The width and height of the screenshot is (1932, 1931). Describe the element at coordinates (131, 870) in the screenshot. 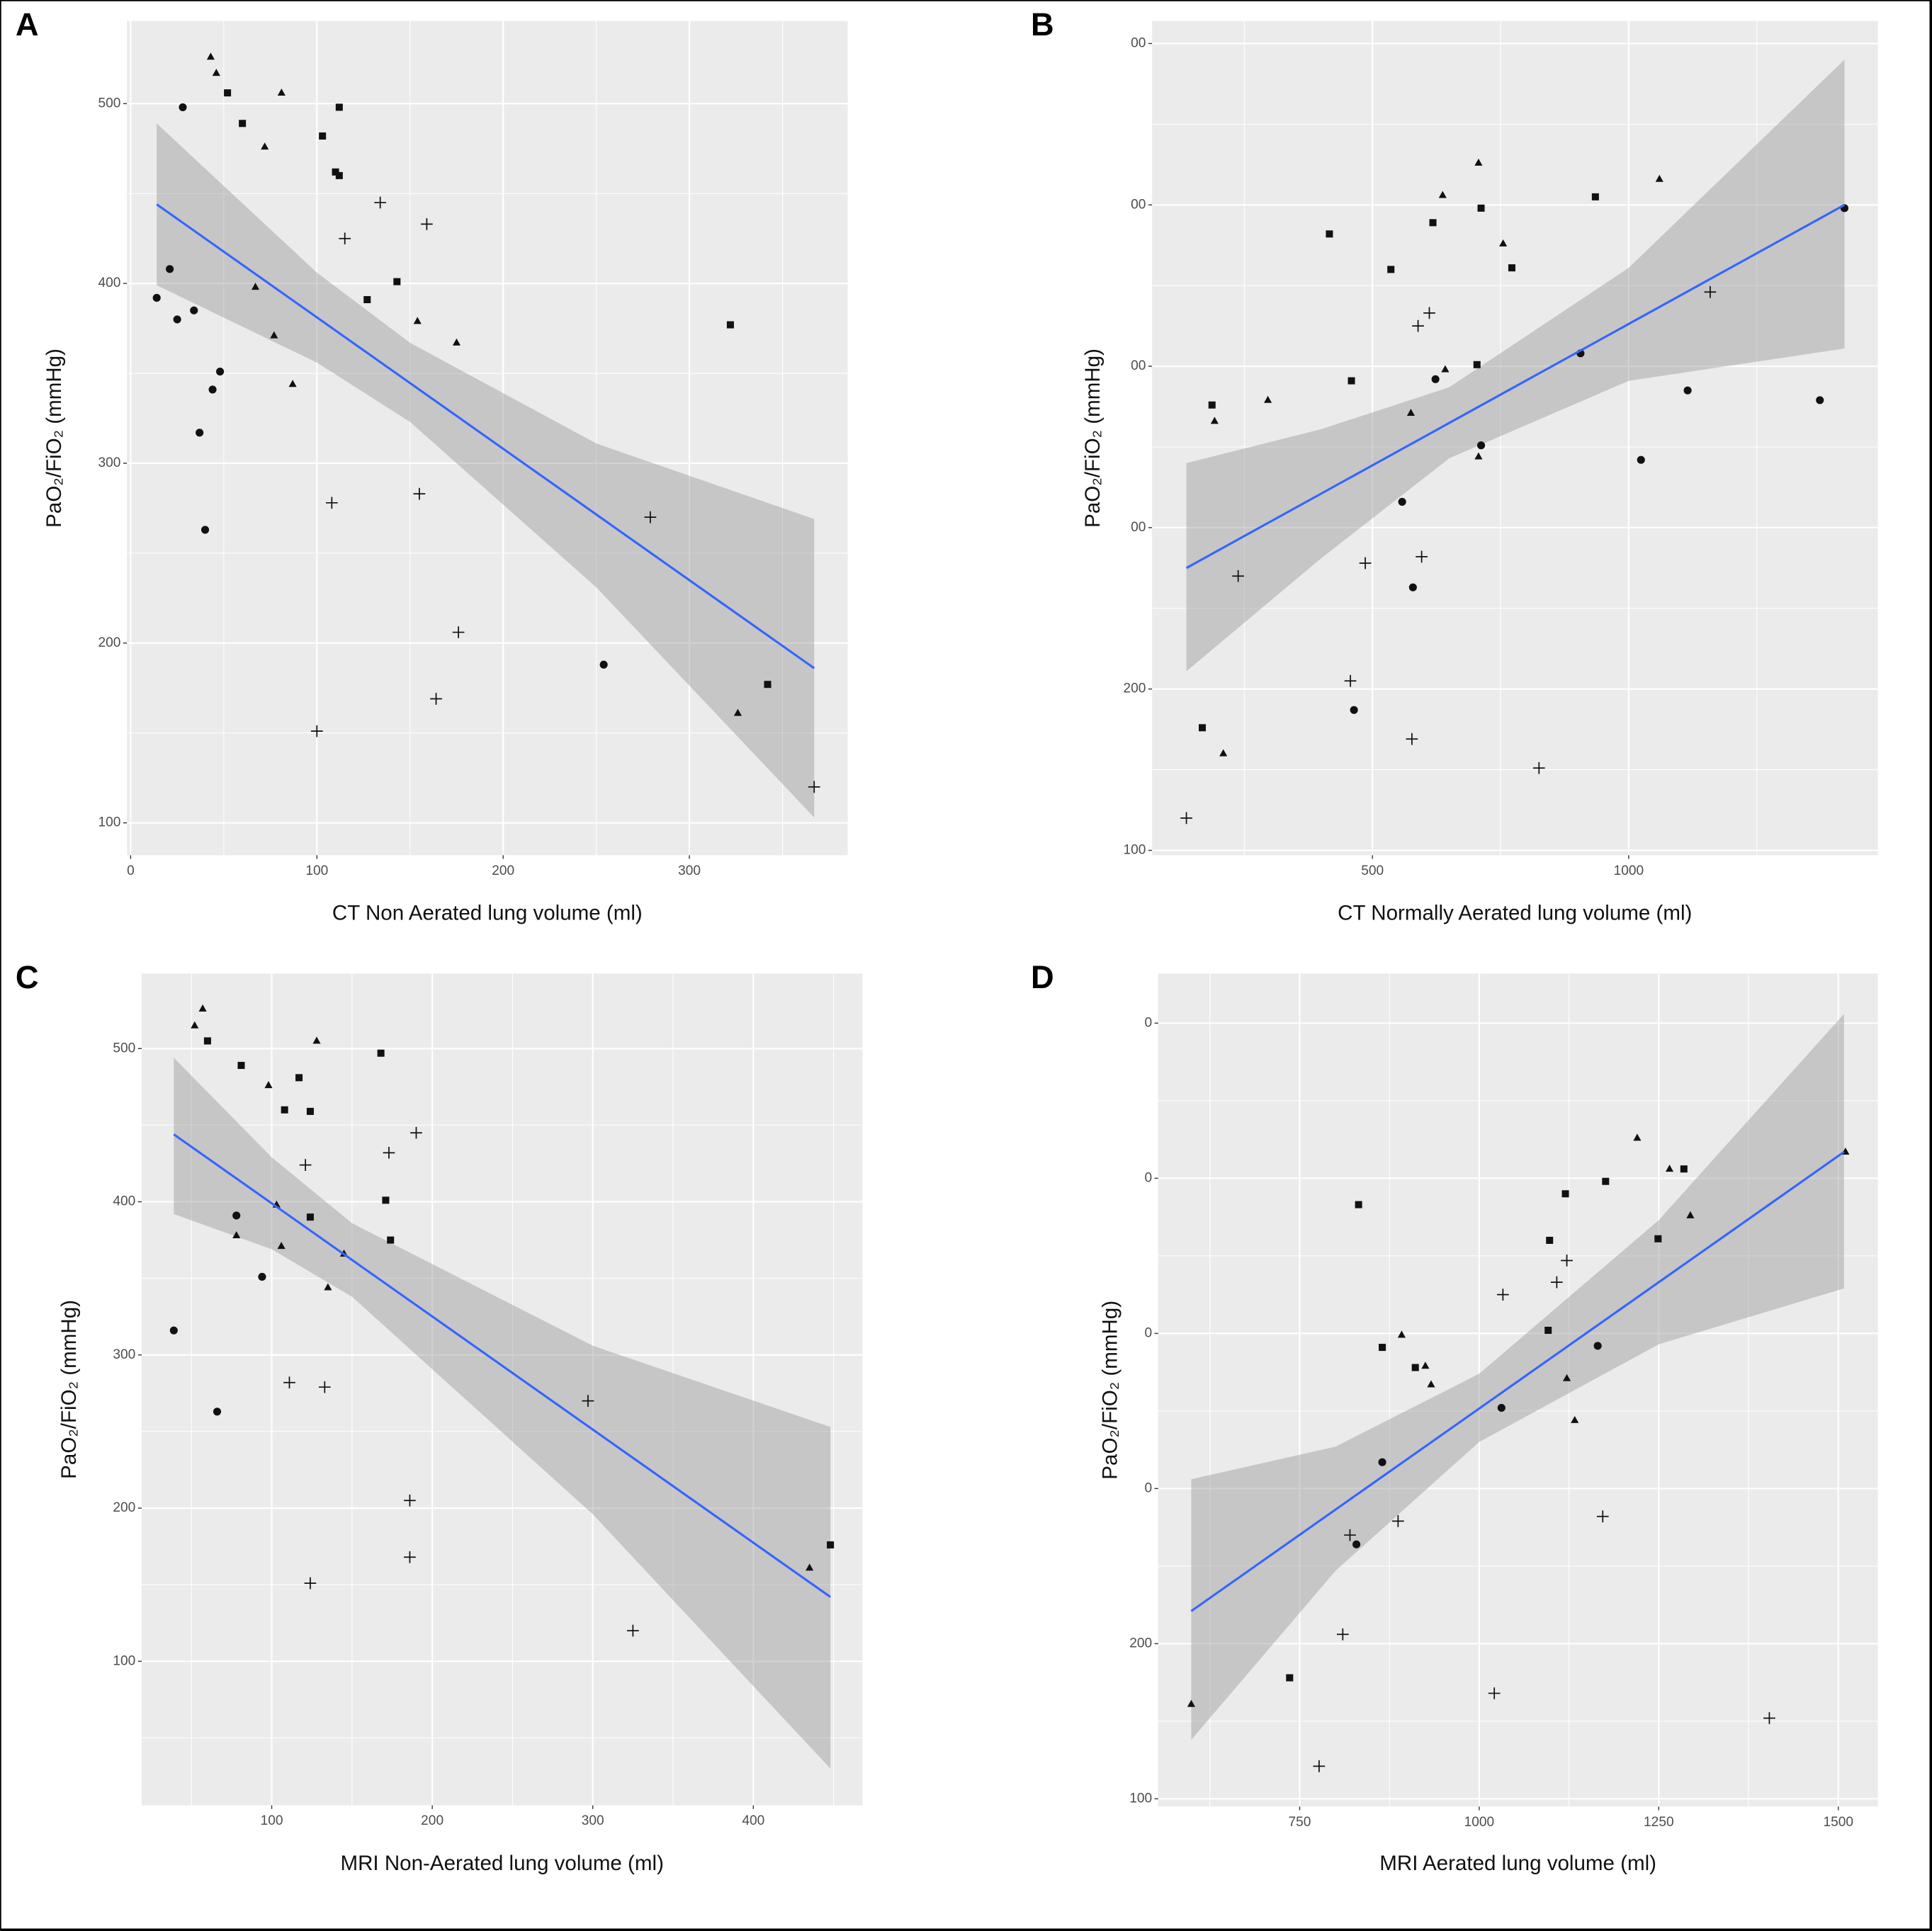

I see `x-tick-label: 0` at that location.